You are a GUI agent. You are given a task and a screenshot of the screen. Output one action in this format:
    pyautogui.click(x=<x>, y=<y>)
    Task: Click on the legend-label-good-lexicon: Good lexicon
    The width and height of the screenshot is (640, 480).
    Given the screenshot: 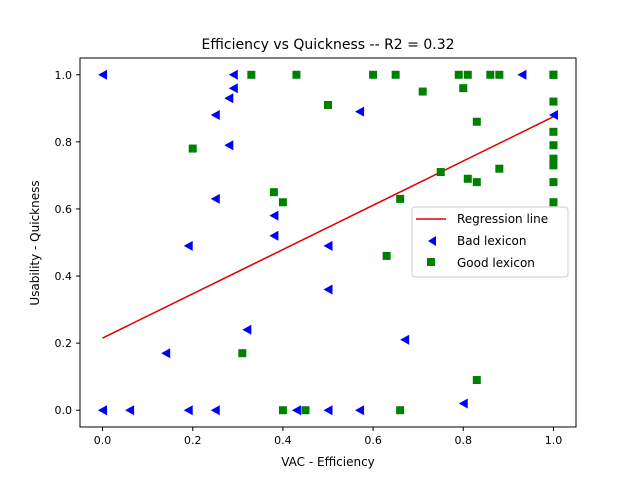 What is the action you would take?
    pyautogui.click(x=496, y=263)
    